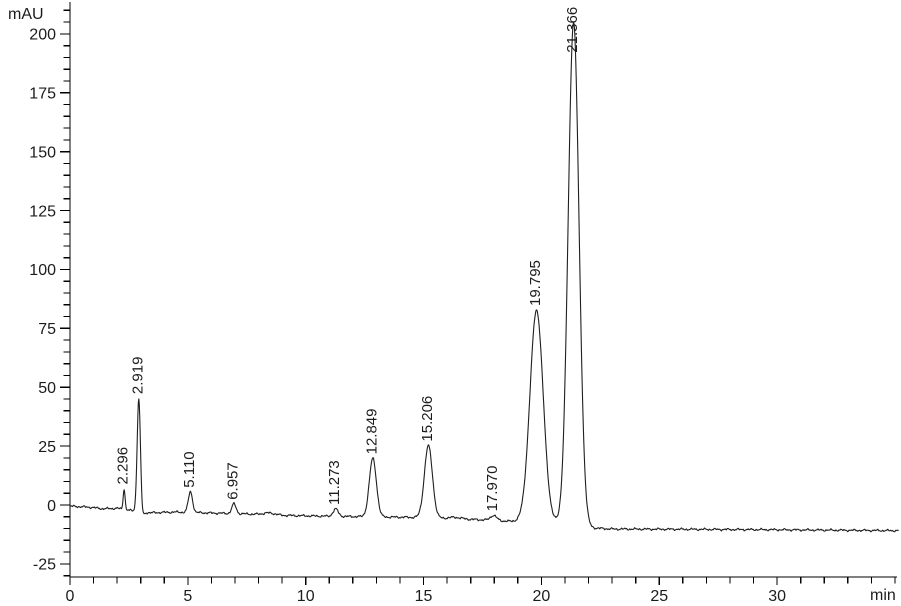 The image size is (901, 606). What do you see at coordinates (42, 94) in the screenshot?
I see `y-tick-label: 175` at bounding box center [42, 94].